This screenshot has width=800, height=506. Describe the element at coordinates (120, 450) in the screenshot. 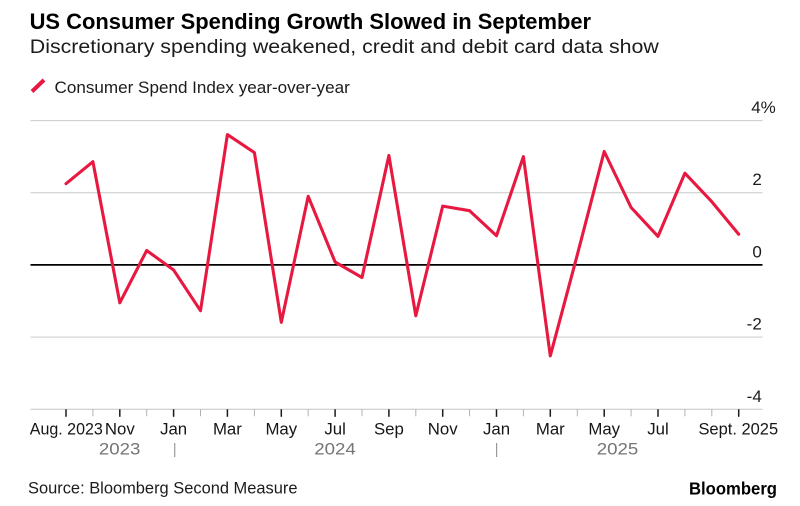

I see `svg-text: 2023` at that location.